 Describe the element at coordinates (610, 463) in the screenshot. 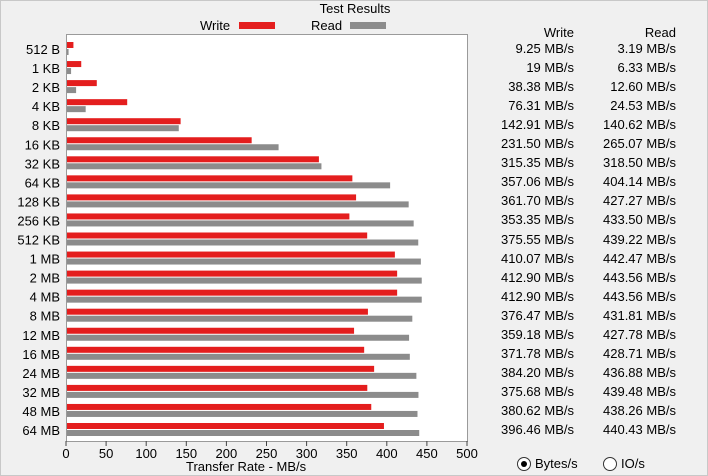

I see `radio-unselected-icon` at that location.